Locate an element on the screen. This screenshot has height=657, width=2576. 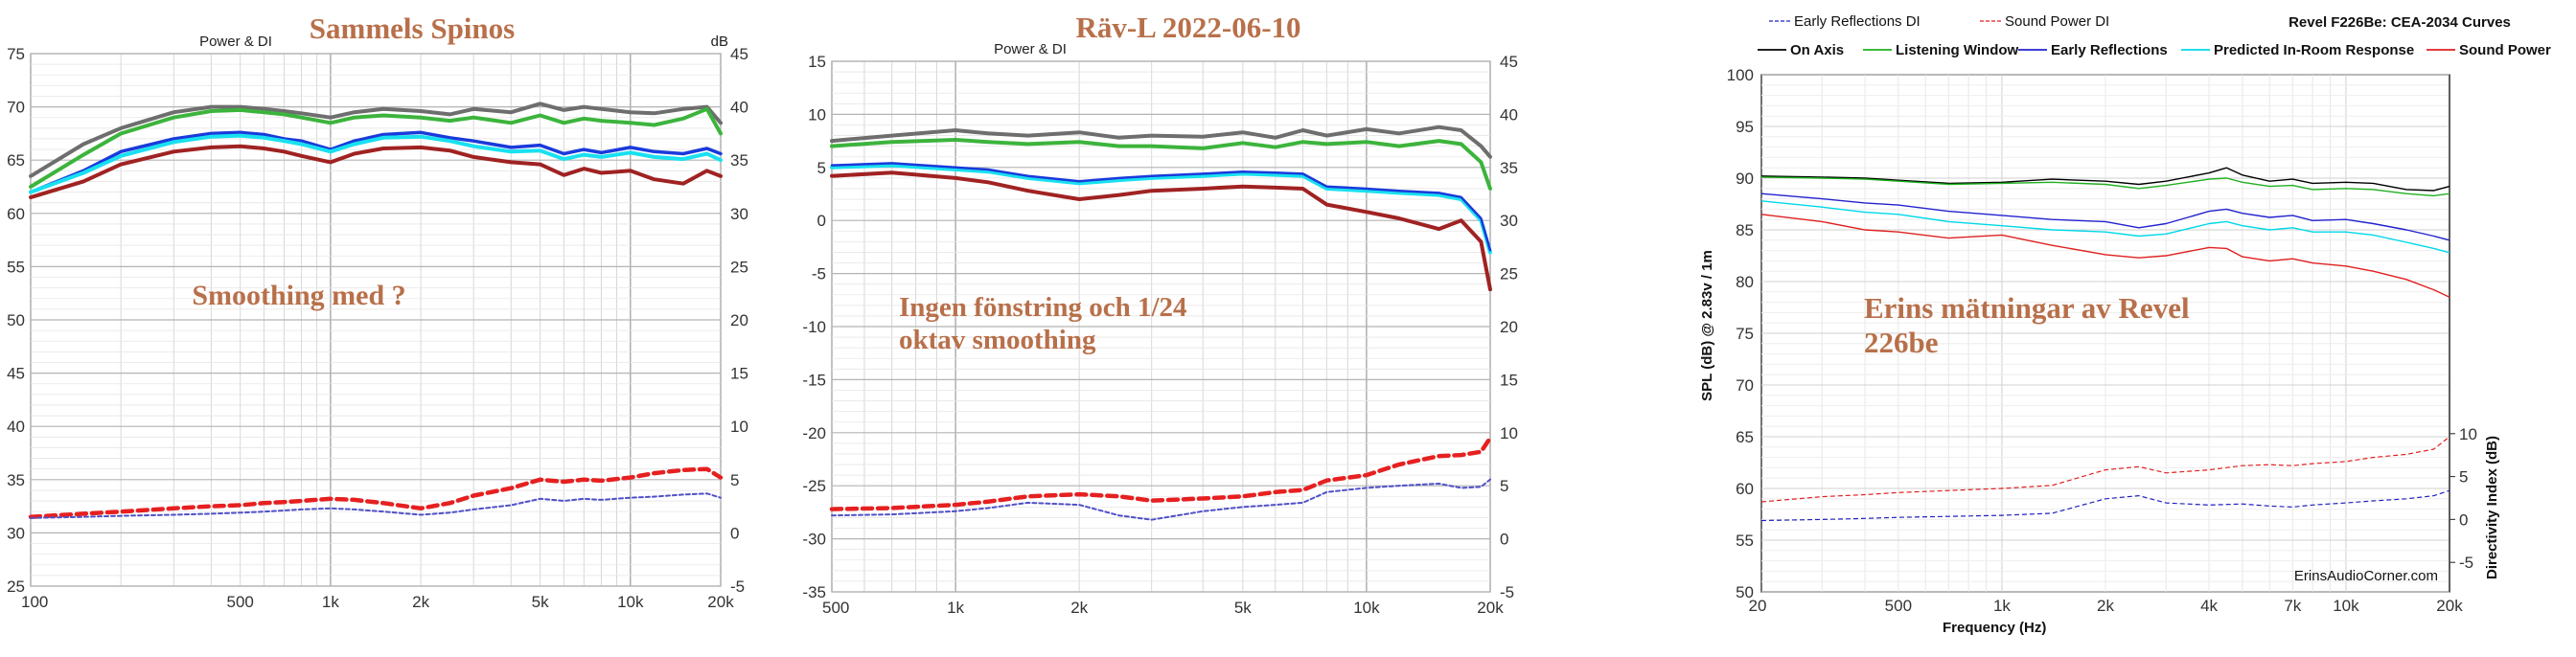
y-tick-label: 35 is located at coordinates (16, 480).